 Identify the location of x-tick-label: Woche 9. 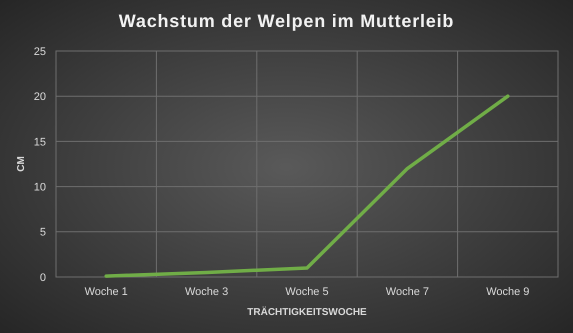
(508, 292).